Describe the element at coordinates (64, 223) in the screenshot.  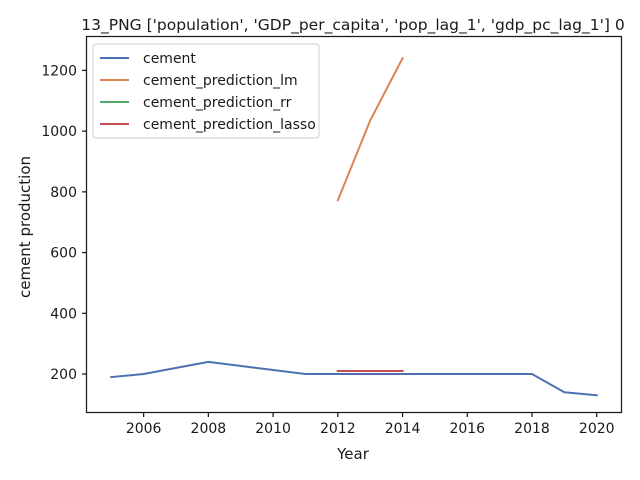
I see `y-axis: 200 400 600 800 1000 1200` at that location.